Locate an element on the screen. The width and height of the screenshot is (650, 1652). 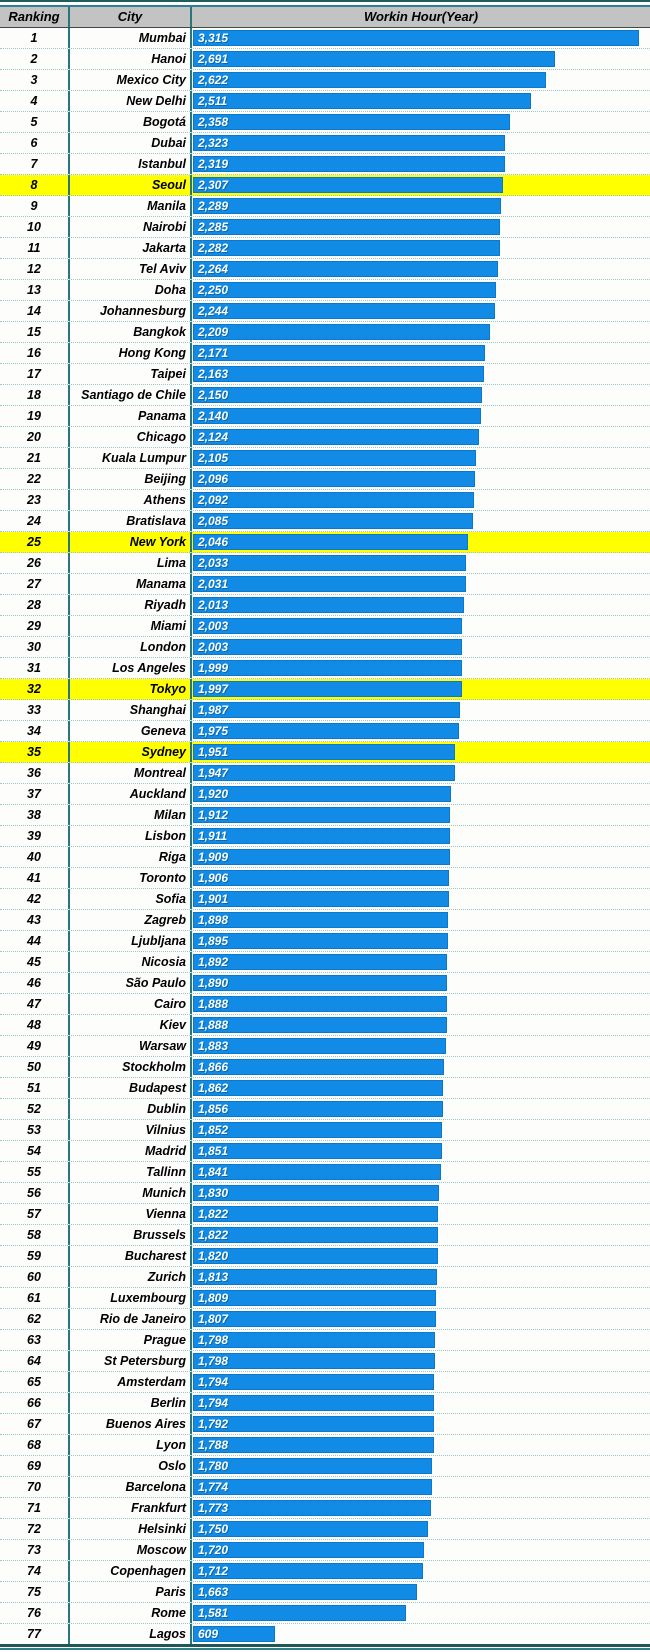
bar-value-label: 1,883 is located at coordinates (213, 1046).